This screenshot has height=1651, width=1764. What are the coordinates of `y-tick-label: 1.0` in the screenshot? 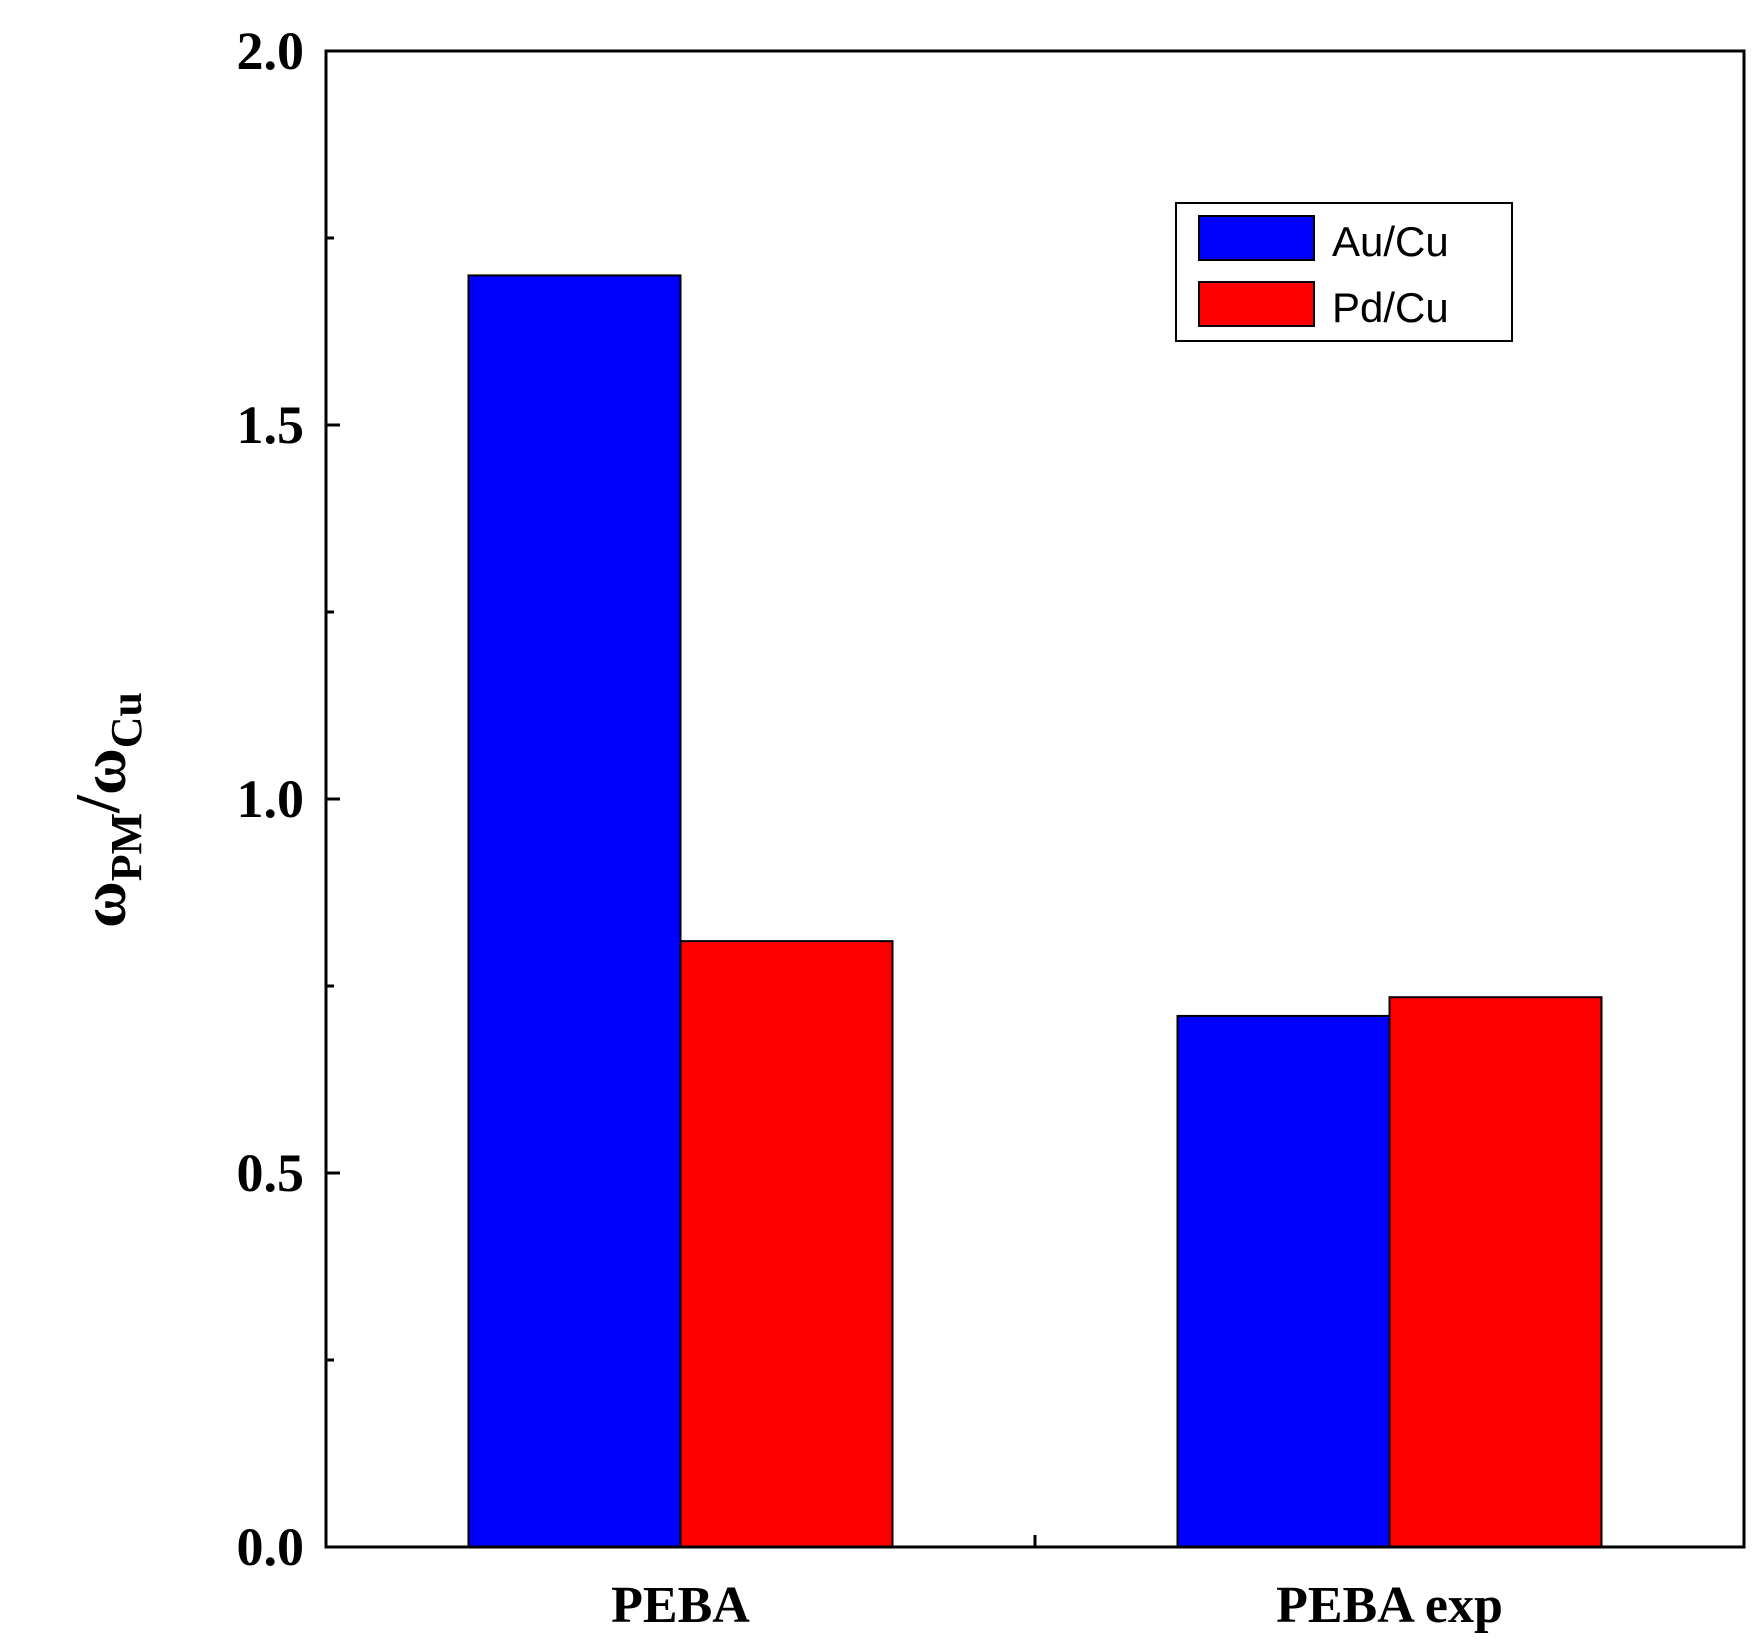 It's located at (271, 799).